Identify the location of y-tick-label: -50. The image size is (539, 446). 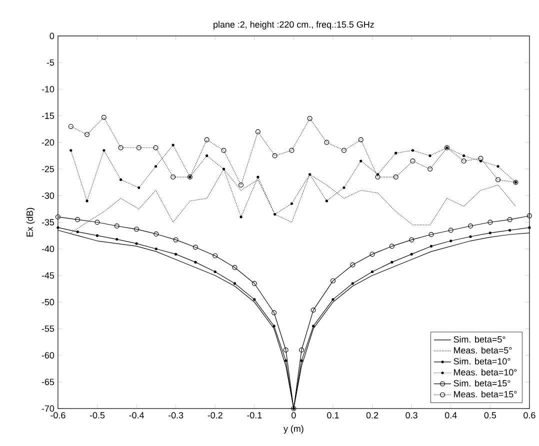
(48, 302).